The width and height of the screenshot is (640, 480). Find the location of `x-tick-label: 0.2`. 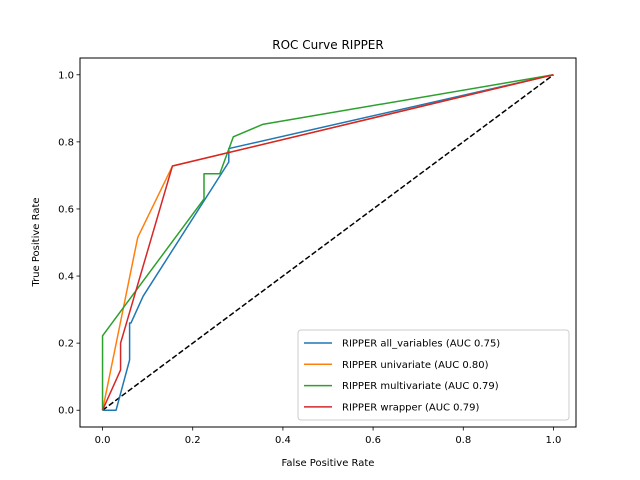

x-tick-label: 0.2 is located at coordinates (193, 440).